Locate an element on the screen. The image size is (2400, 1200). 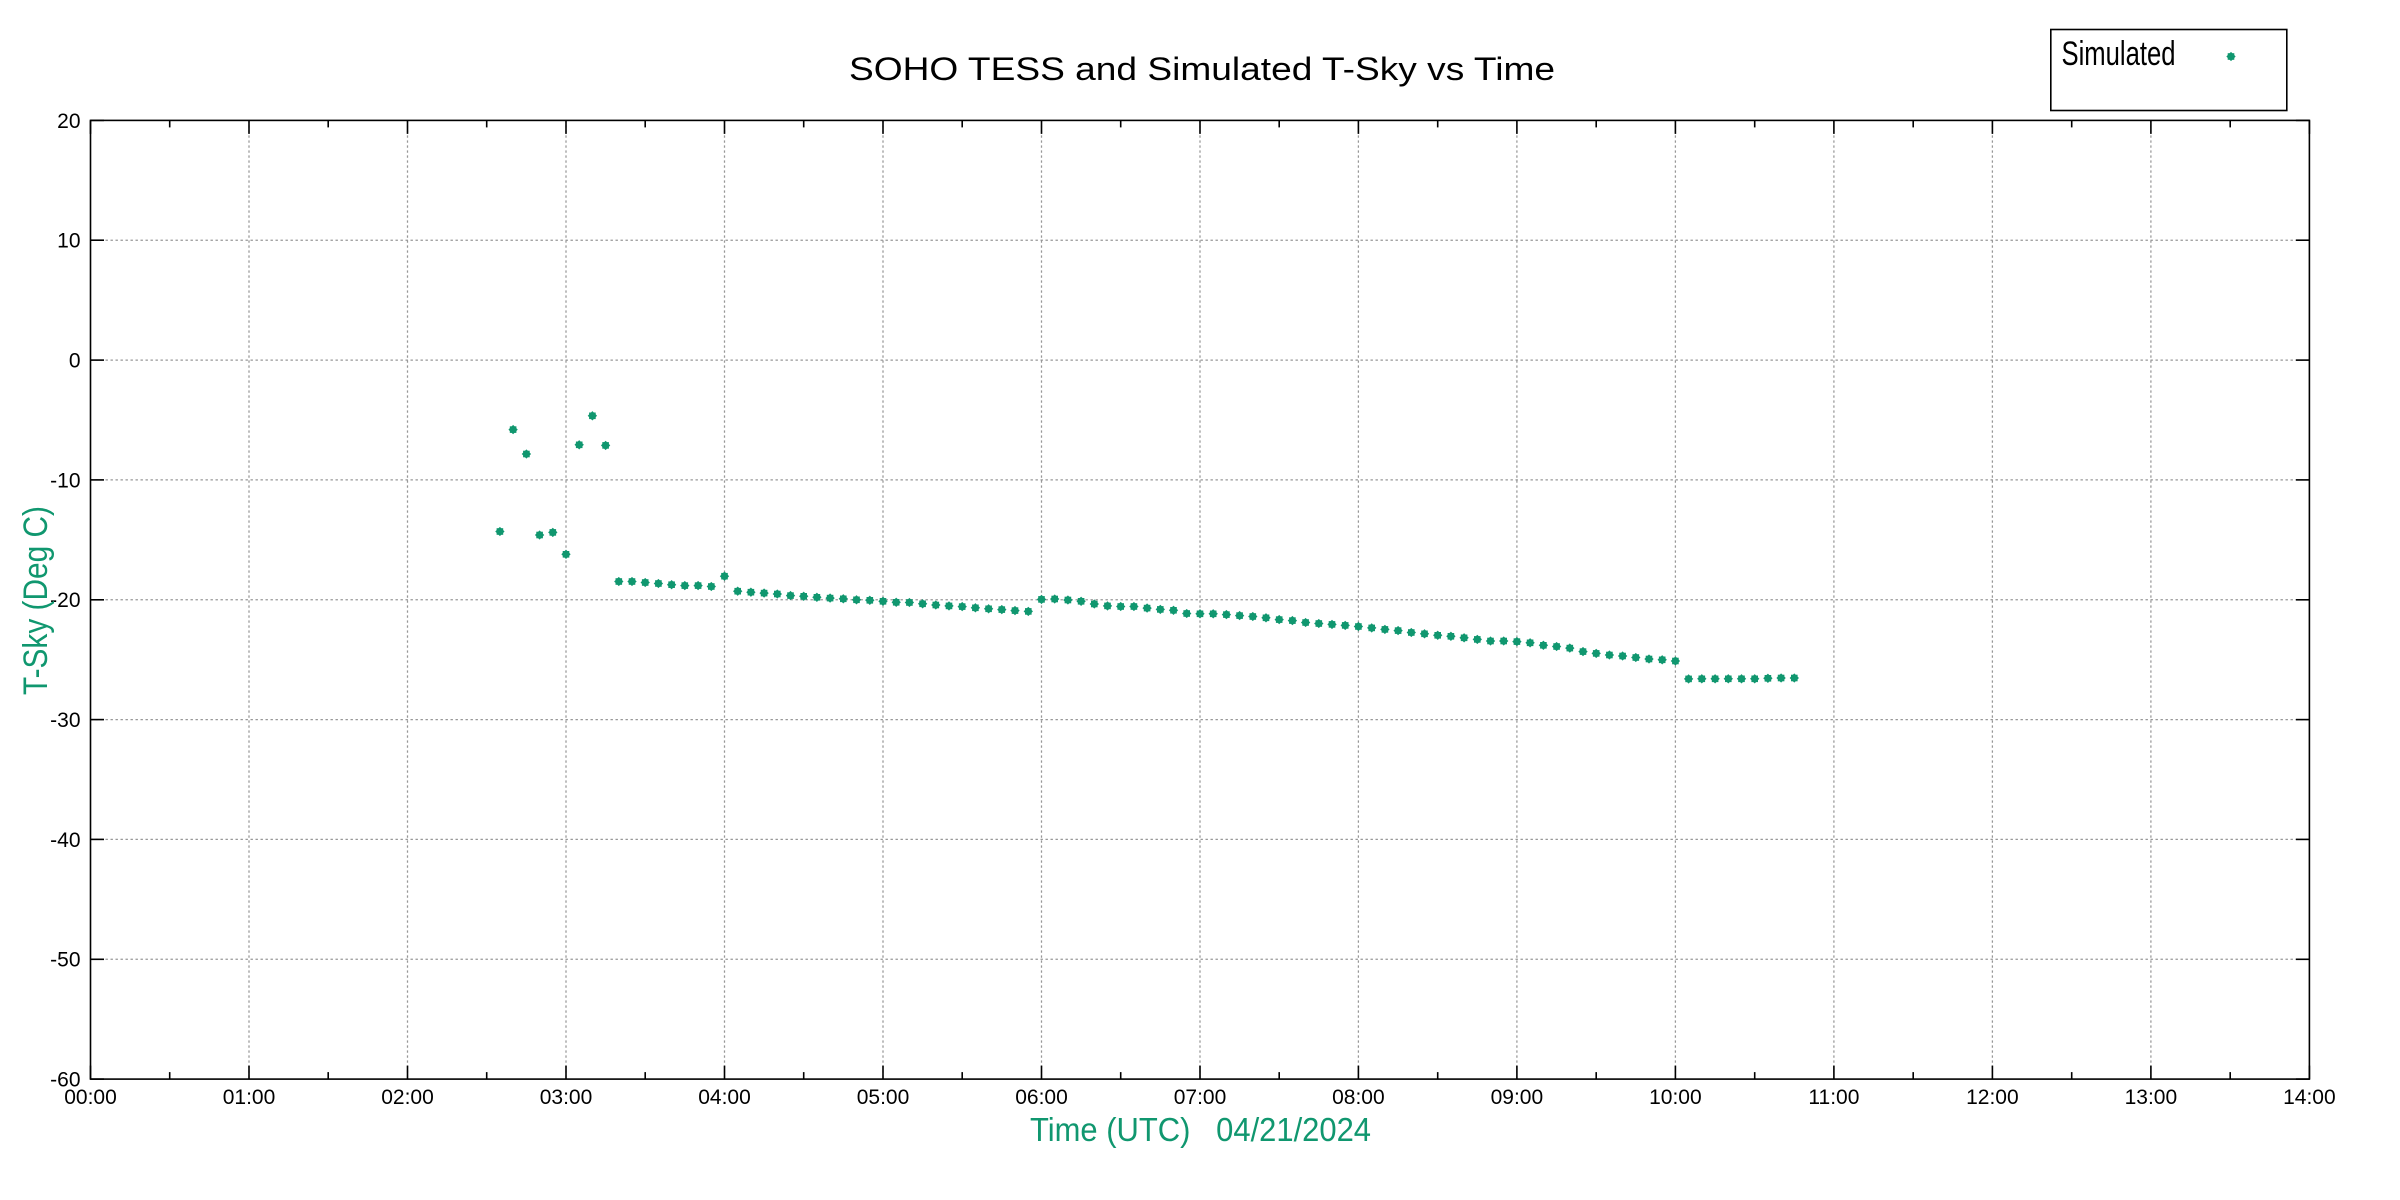
svg-text: 12:00 is located at coordinates (1992, 1097).